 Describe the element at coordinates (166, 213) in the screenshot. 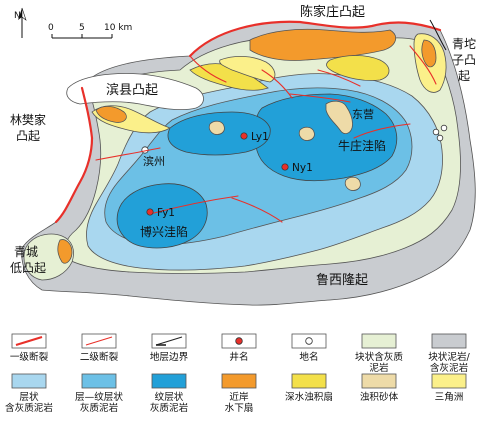

I see `well-label: Fy1` at that location.